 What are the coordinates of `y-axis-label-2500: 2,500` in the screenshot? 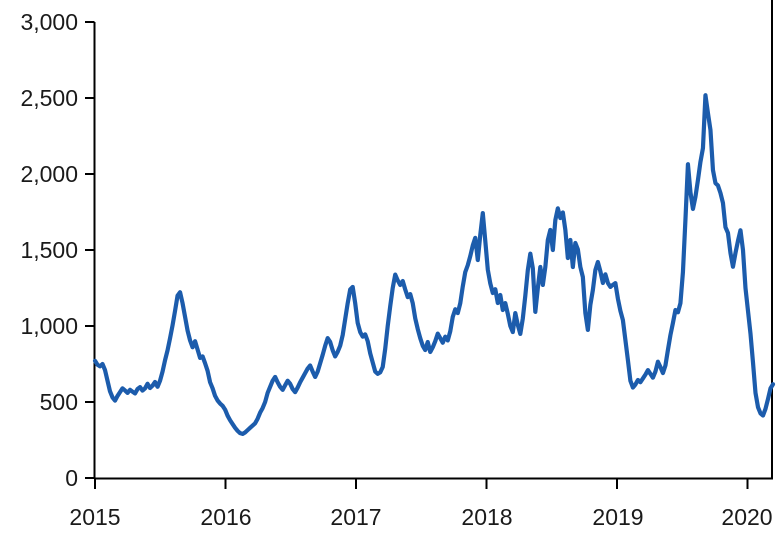 It's located at (49, 98).